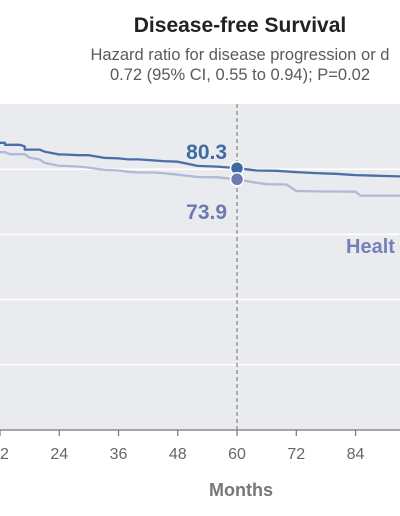 The width and height of the screenshot is (400, 516). What do you see at coordinates (59, 454) in the screenshot?
I see `x-tick-label: 24` at bounding box center [59, 454].